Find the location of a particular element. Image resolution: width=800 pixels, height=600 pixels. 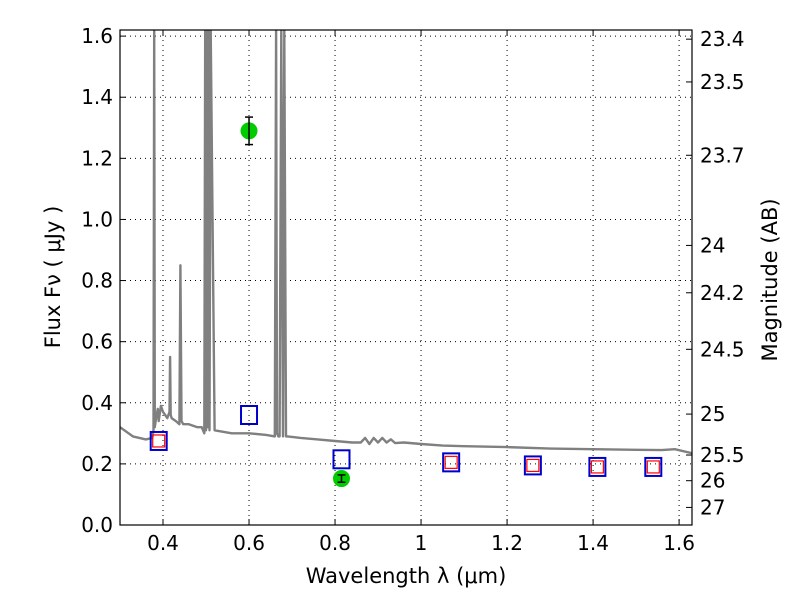

y-tick-label: 0.0 is located at coordinates (97, 525).